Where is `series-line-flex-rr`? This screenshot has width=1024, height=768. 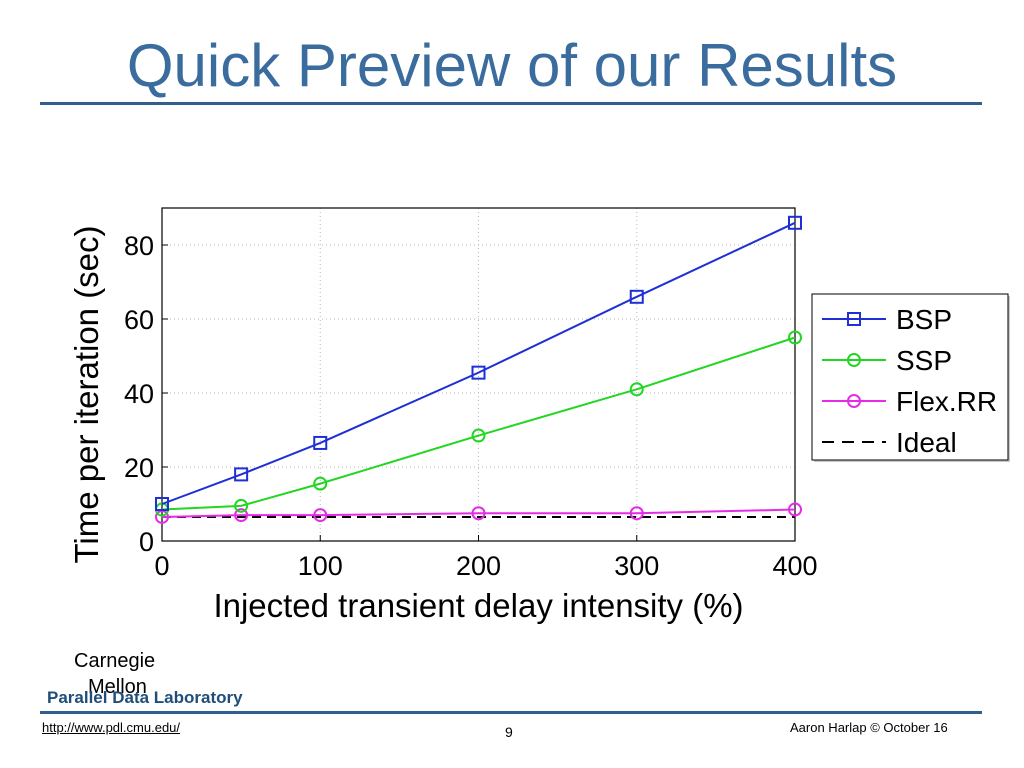
series-line-flex-rr is located at coordinates (478, 513).